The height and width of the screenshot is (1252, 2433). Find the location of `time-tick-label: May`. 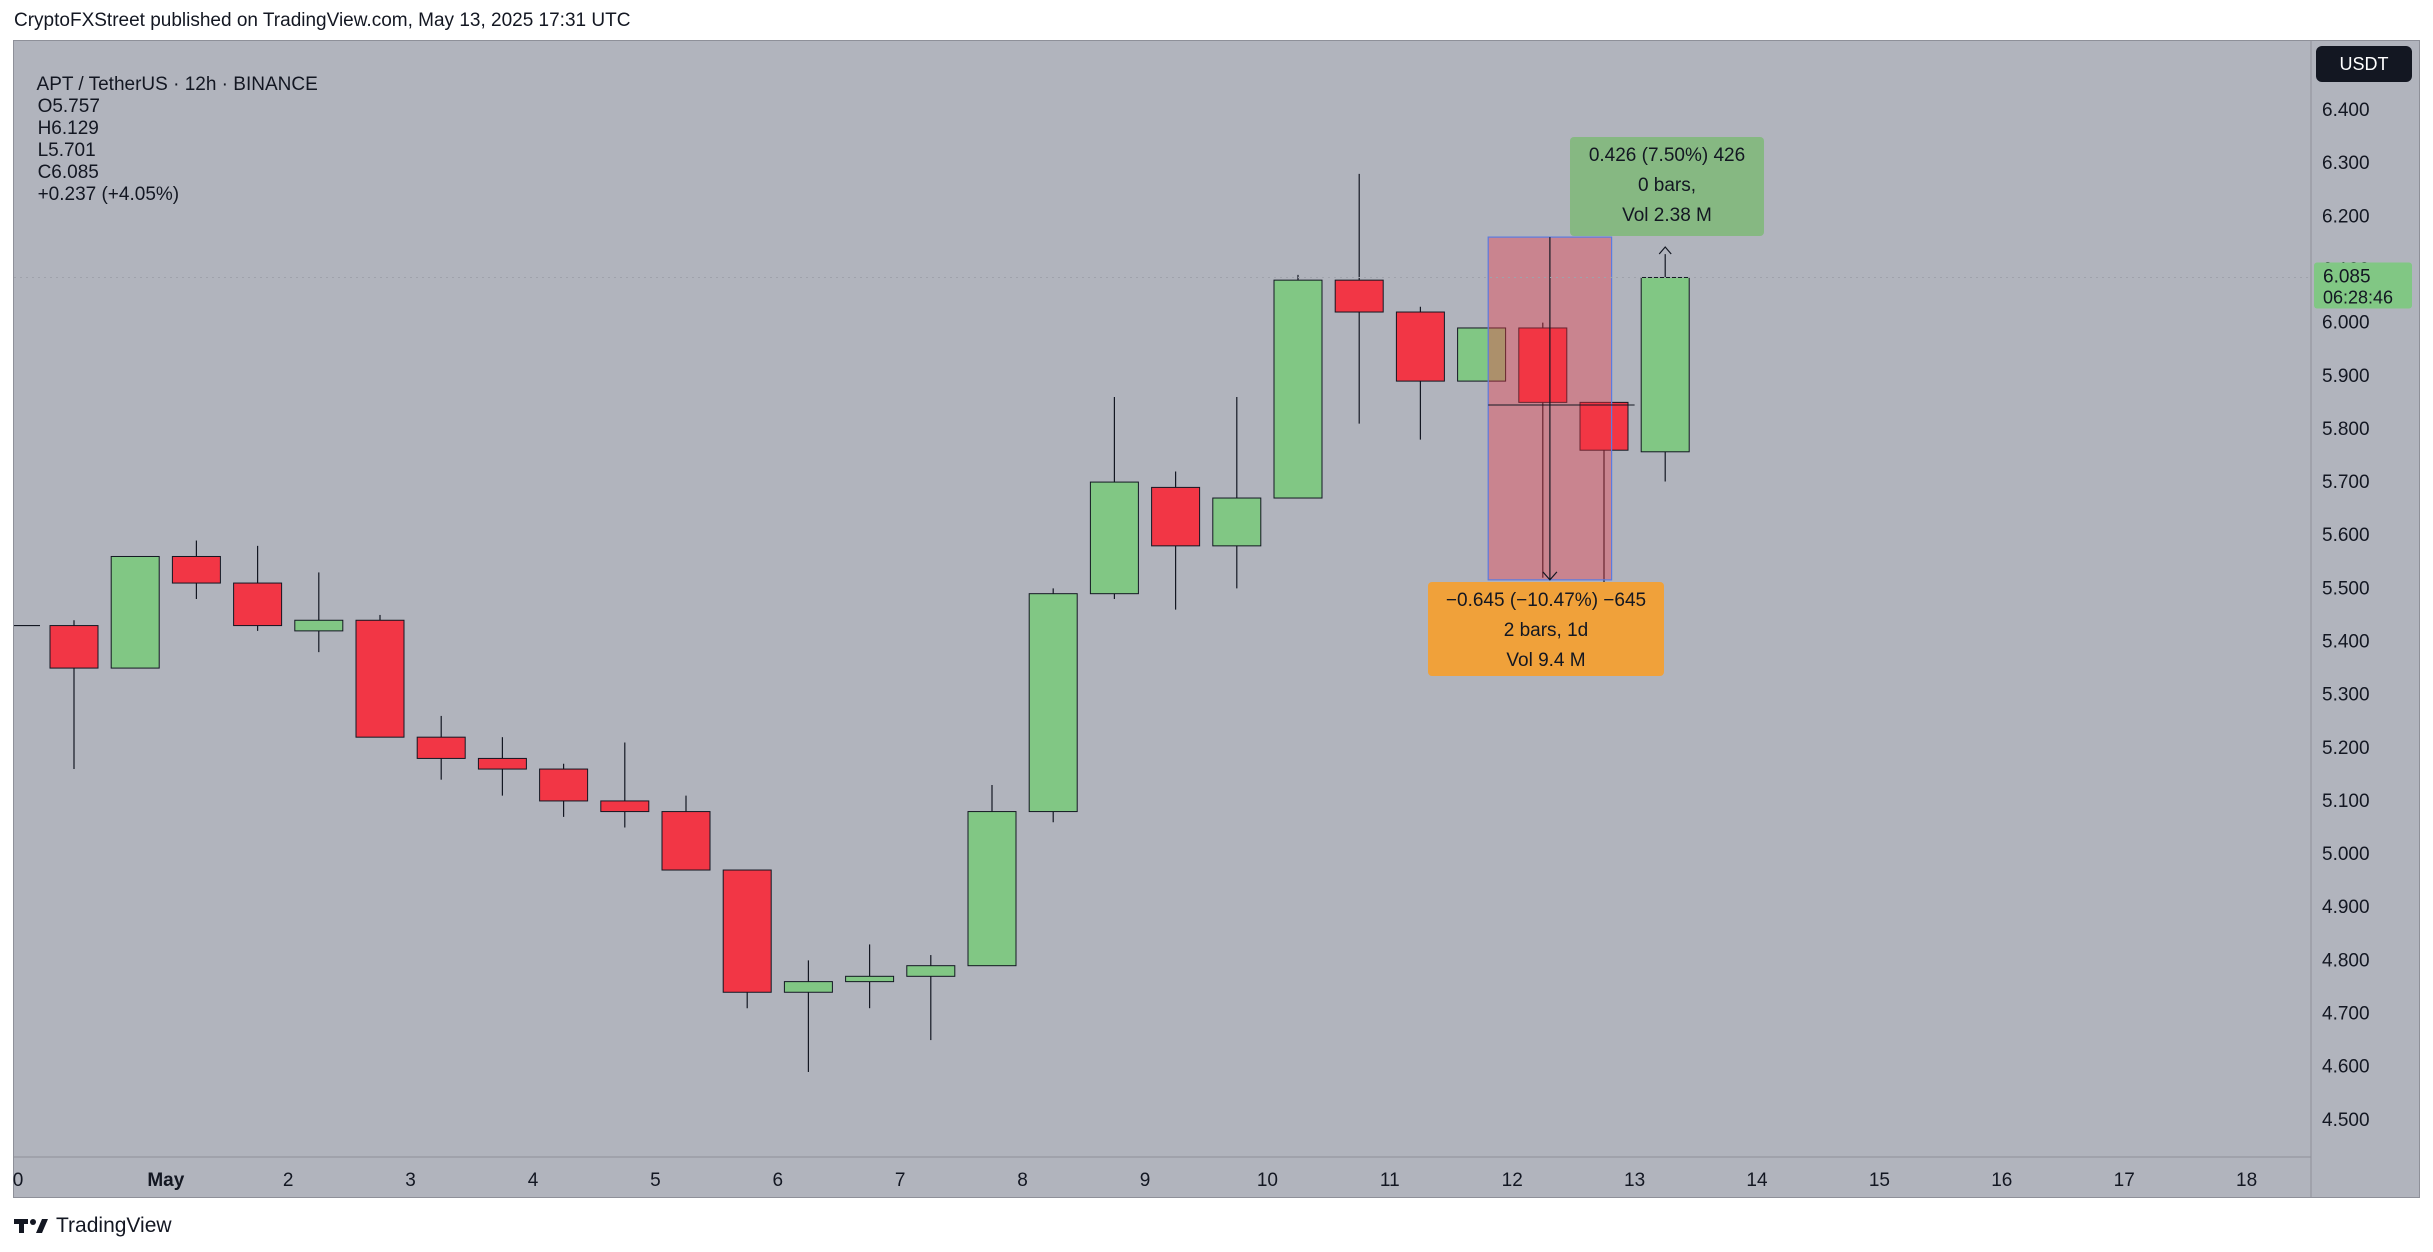

time-tick-label: May is located at coordinates (165, 1180).